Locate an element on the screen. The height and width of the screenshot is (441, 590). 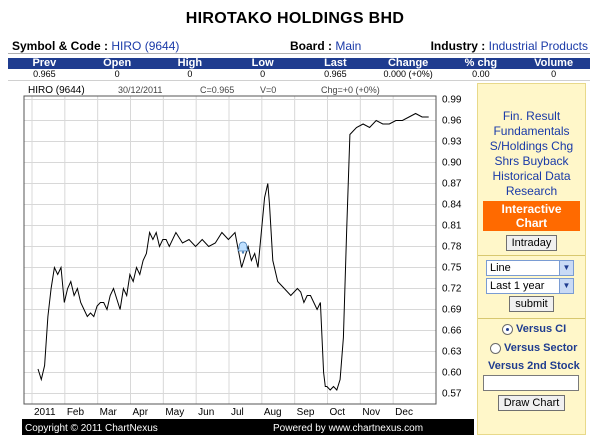
symbol-label: Symbol & Code : is located at coordinates (60, 46).